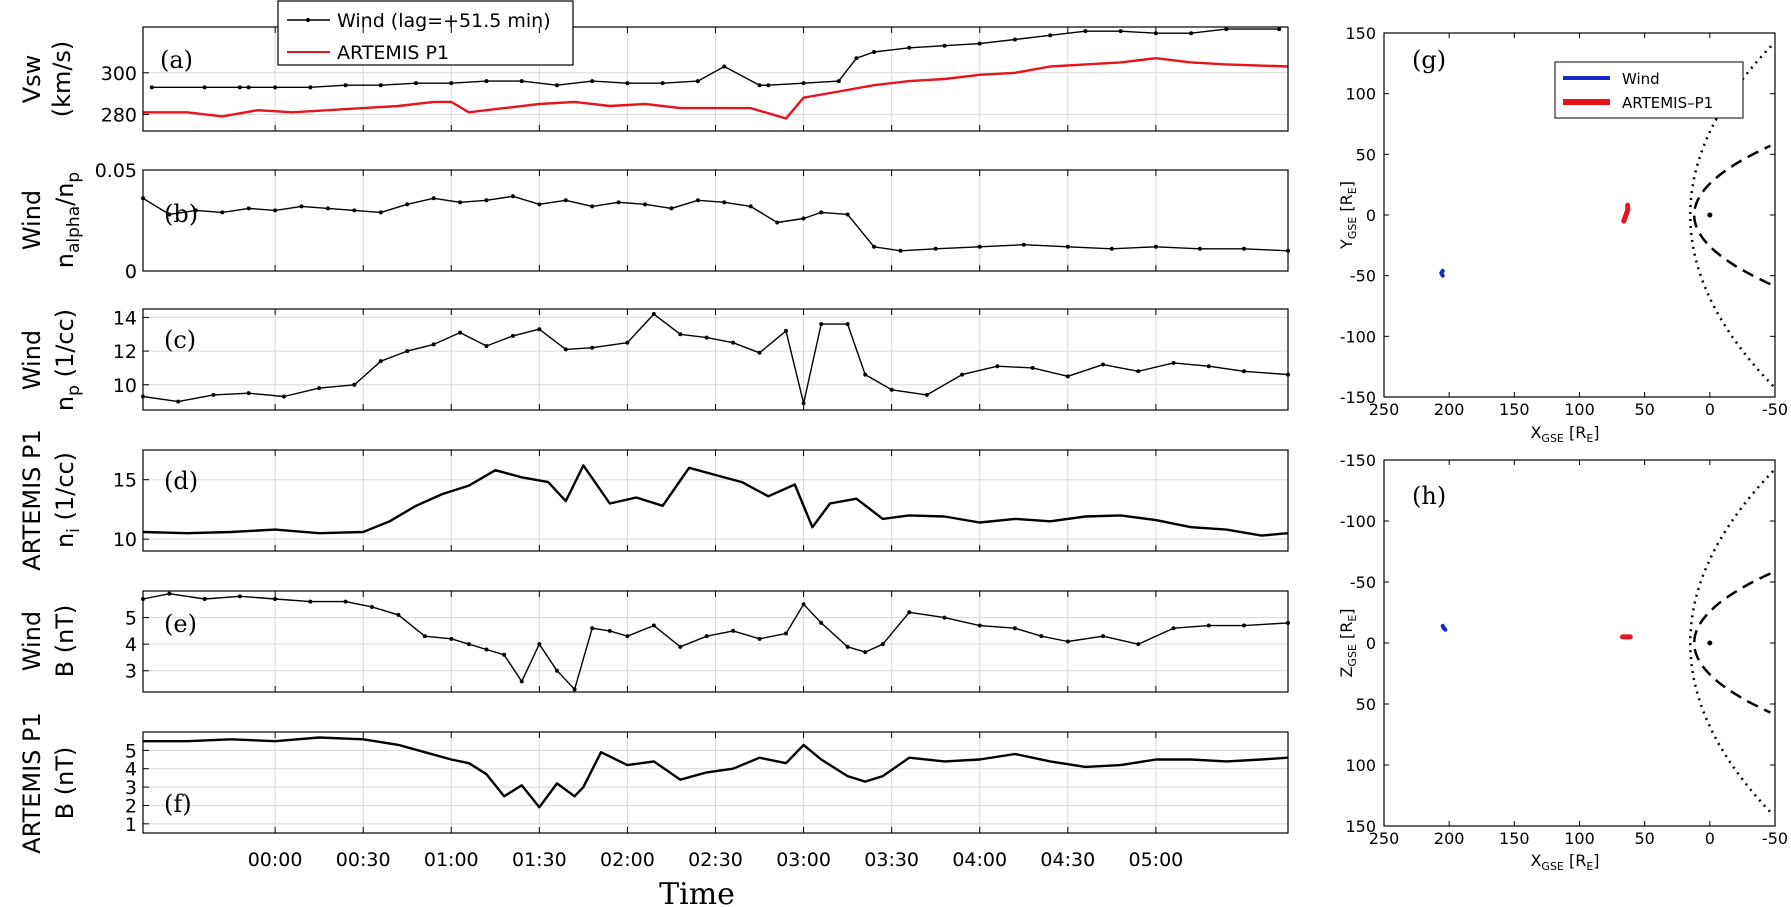 The width and height of the screenshot is (1791, 907). Describe the element at coordinates (65, 641) in the screenshot. I see `panel-e-ylabel-line2: B (nT)` at that location.